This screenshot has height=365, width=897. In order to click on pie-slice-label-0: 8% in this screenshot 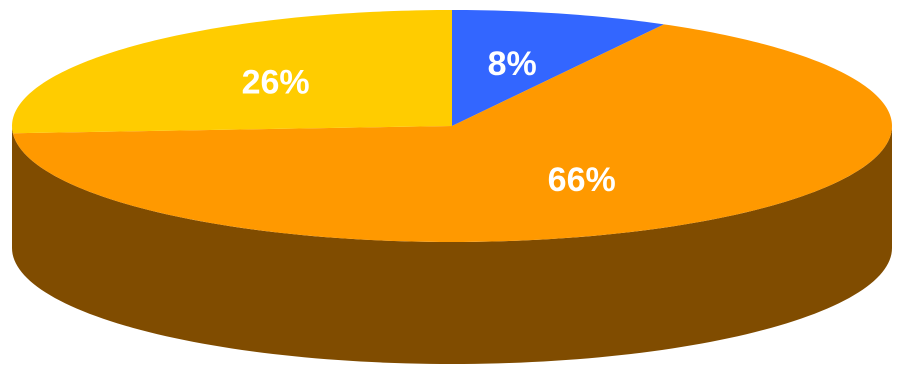, I will do `click(512, 64)`.